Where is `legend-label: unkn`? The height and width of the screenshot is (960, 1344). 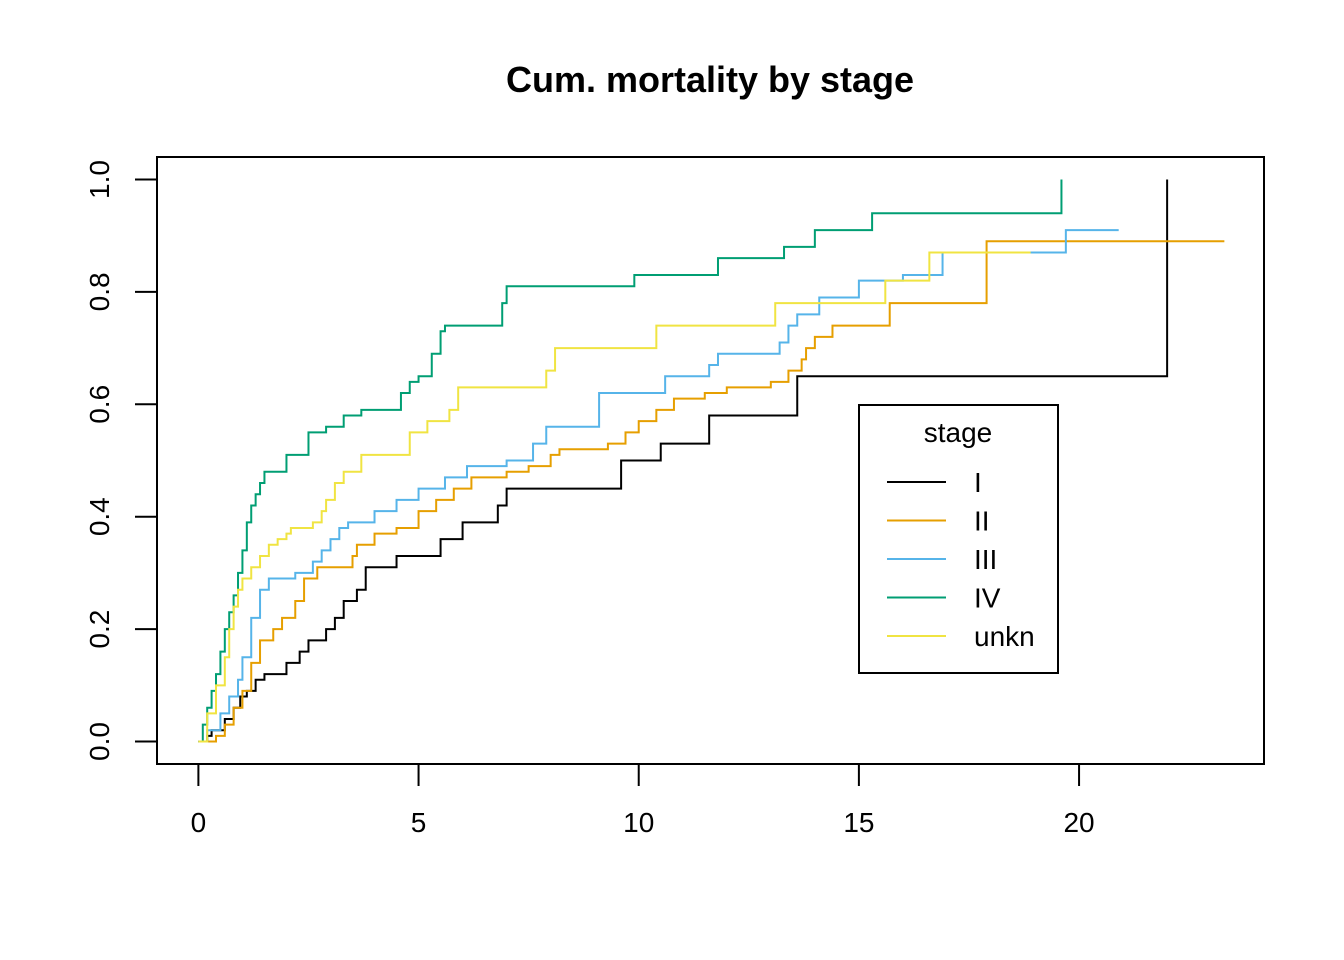 legend-label: unkn is located at coordinates (1004, 636).